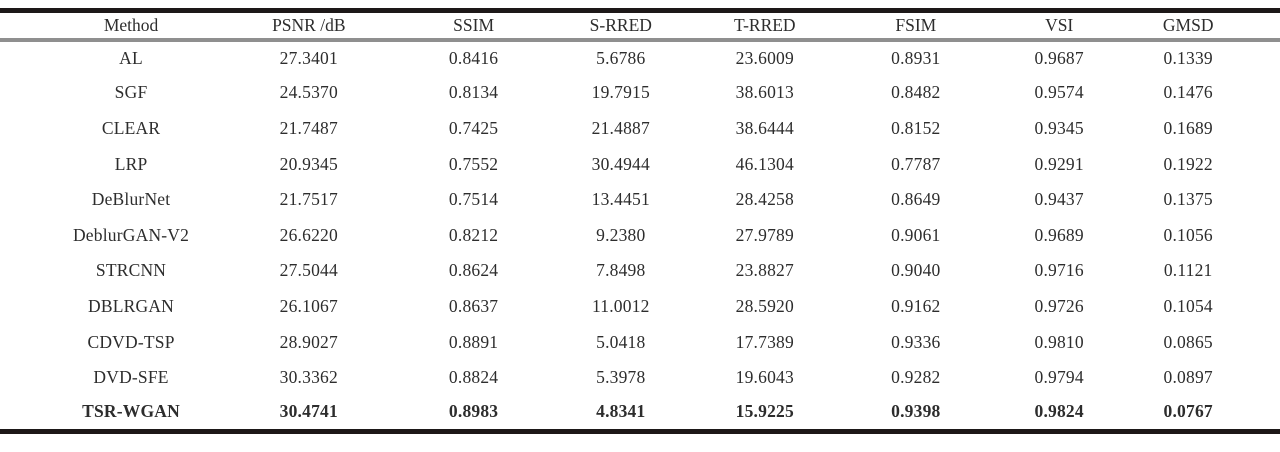 This screenshot has width=1280, height=452. Describe the element at coordinates (1059, 24) in the screenshot. I see `column-header-vsi: VSI` at that location.